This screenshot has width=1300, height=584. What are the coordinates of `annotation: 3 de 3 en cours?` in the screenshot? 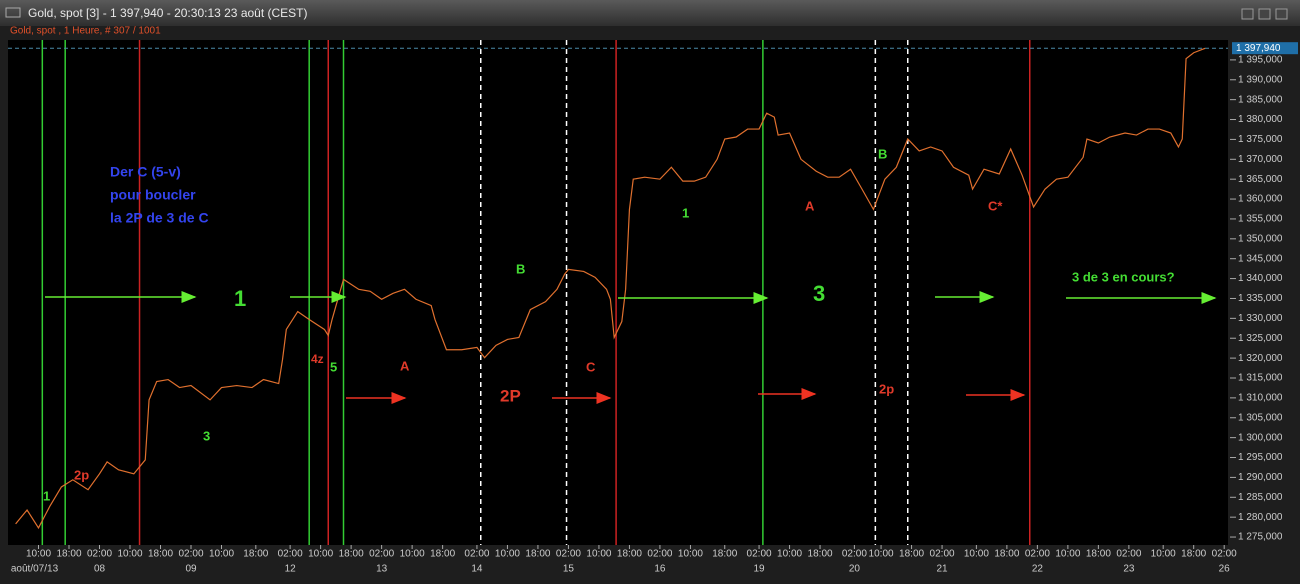 It's located at (1123, 276).